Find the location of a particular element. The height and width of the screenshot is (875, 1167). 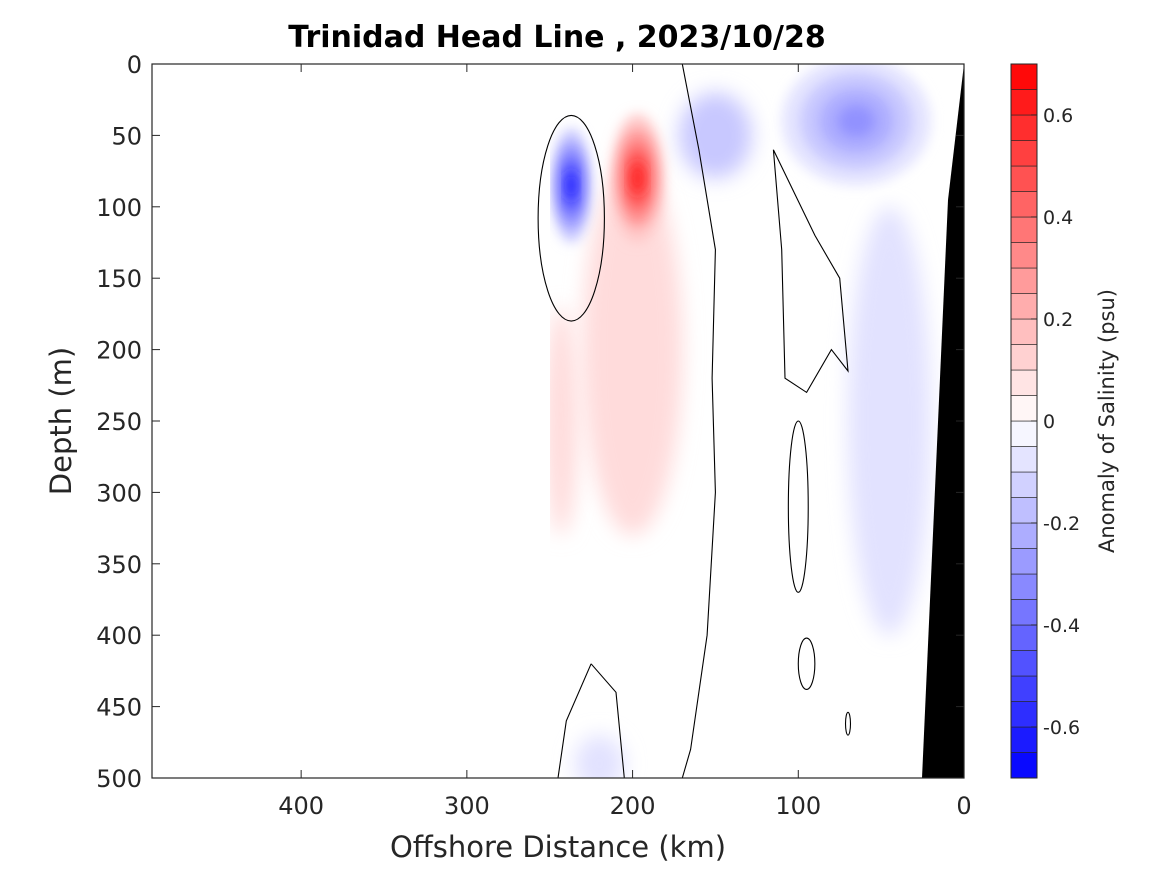

y-tick-label: 250 is located at coordinates (119, 422).